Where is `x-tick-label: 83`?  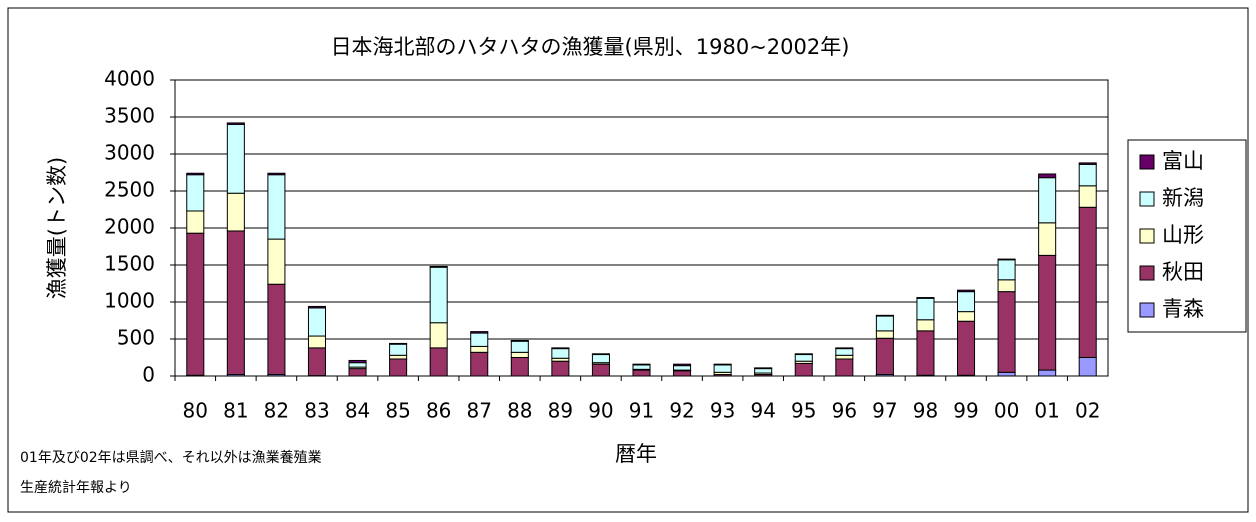 x-tick-label: 83 is located at coordinates (316, 411).